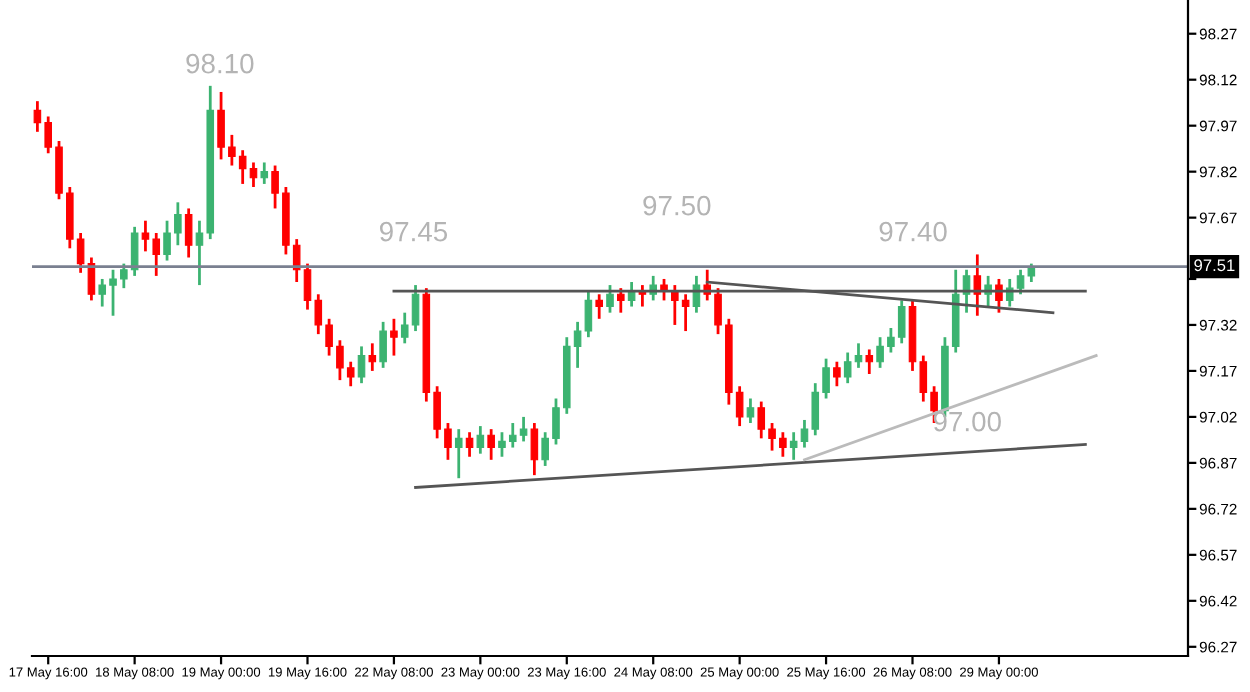  I want to click on annotation: 97.45, so click(414, 231).